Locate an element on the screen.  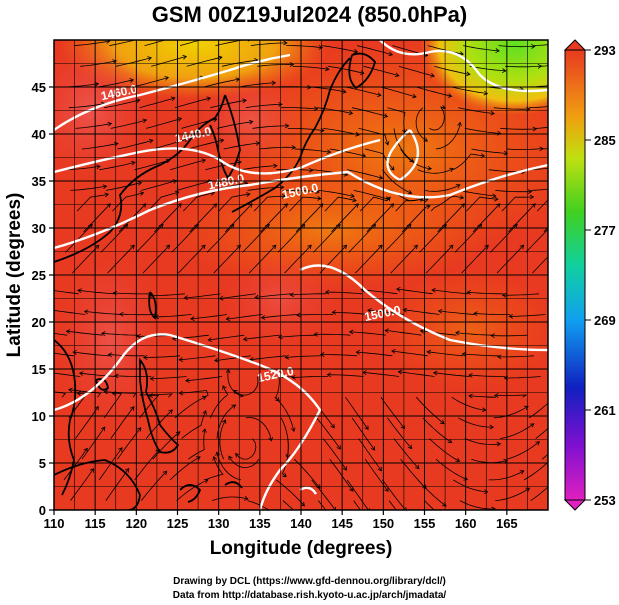
x-tick-label: 120 is located at coordinates (136, 523).